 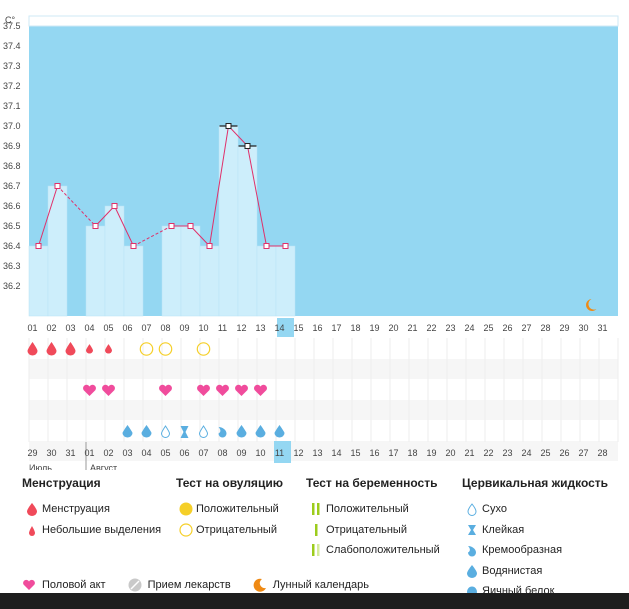 I want to click on y-tick-label: 37.2, so click(x=12, y=86).